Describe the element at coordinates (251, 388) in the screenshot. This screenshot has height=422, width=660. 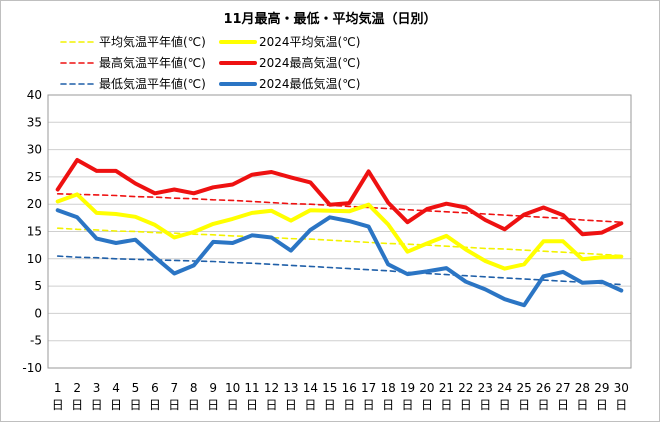
I see `x-tick-label: 11` at that location.